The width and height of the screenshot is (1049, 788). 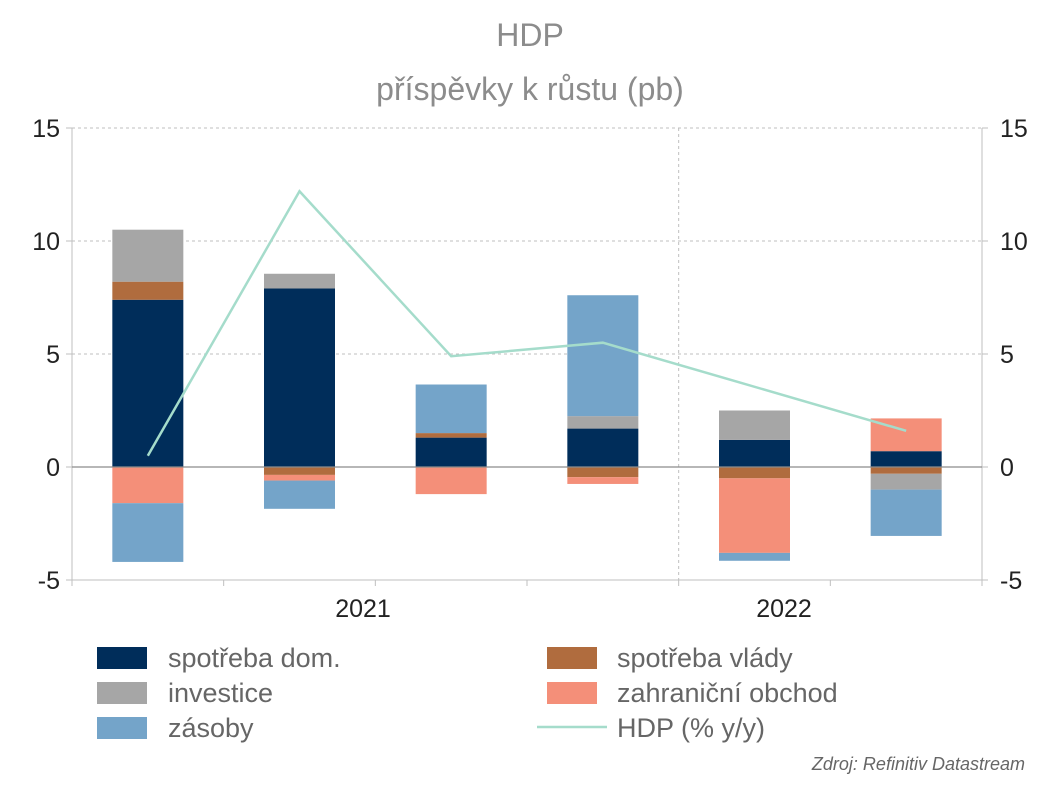 What do you see at coordinates (46, 129) in the screenshot?
I see `y-tick-left: 15` at bounding box center [46, 129].